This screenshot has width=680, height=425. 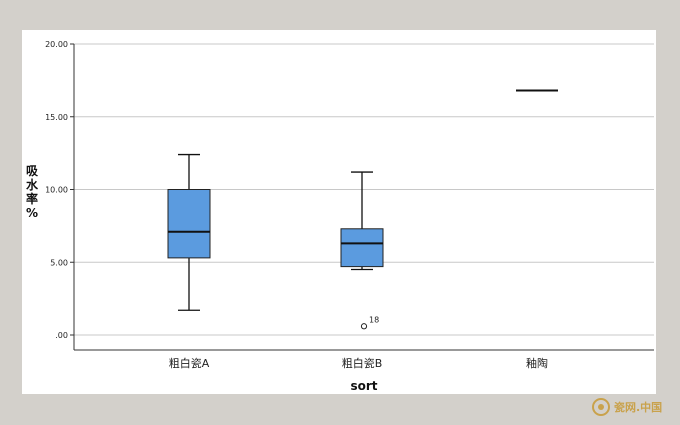 I want to click on watermark: 瓷网.中国, so click(x=627, y=407).